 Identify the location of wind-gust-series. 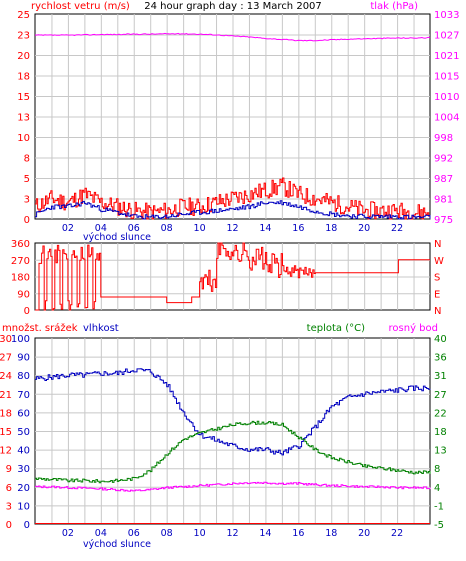
(233, 198).